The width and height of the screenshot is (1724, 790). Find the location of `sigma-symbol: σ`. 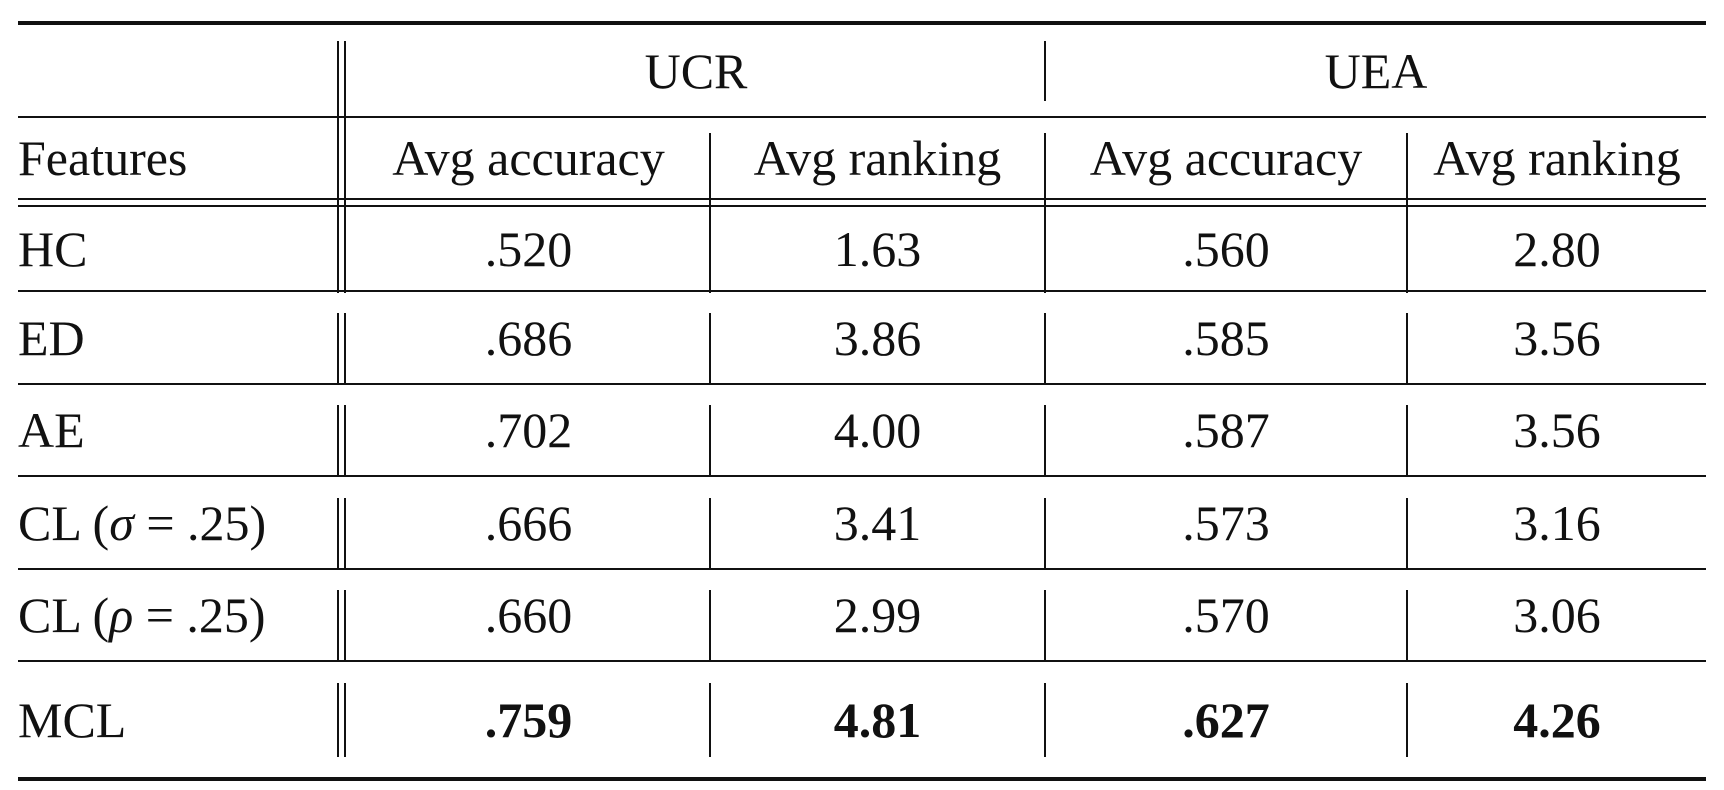

sigma-symbol: σ is located at coordinates (121, 522).